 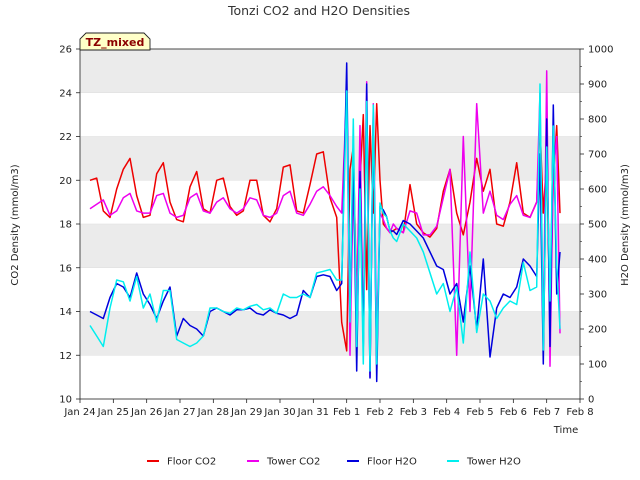 I want to click on legend-label: Floor CO2, so click(x=191, y=462).